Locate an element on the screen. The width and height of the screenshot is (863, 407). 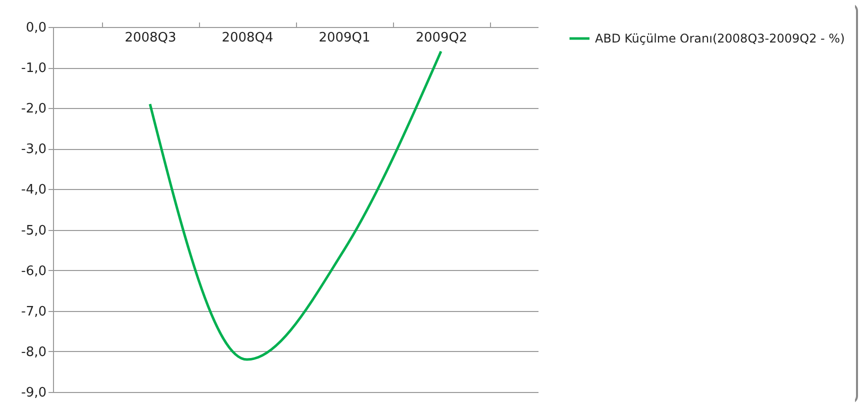
y-tick-label: -1,0 is located at coordinates (33, 68).